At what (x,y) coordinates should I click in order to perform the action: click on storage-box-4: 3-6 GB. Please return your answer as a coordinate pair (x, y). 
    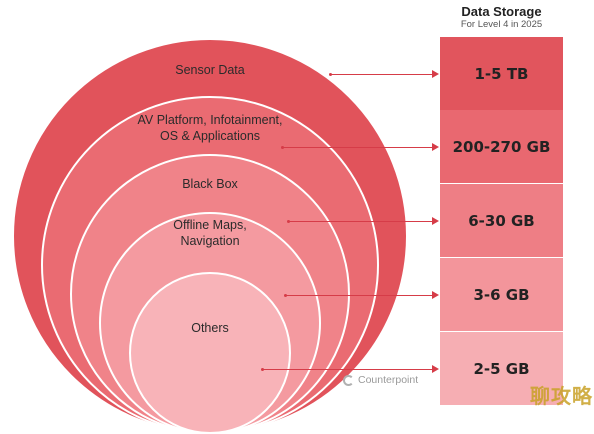
    Looking at the image, I should click on (501, 294).